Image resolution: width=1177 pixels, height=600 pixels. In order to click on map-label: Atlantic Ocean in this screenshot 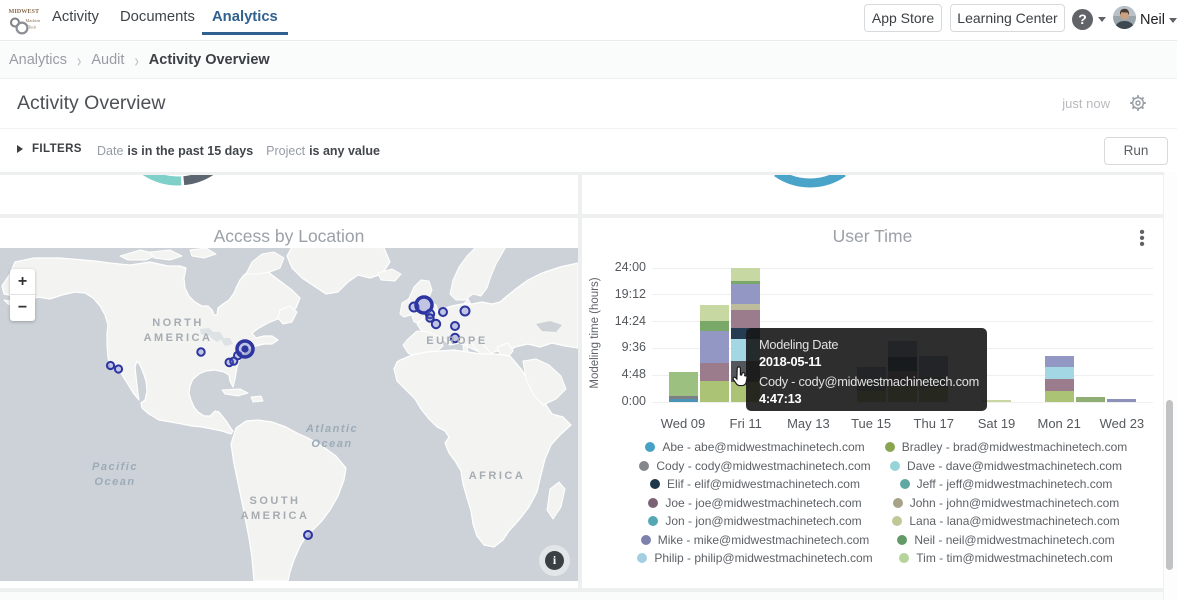, I will do `click(332, 436)`.